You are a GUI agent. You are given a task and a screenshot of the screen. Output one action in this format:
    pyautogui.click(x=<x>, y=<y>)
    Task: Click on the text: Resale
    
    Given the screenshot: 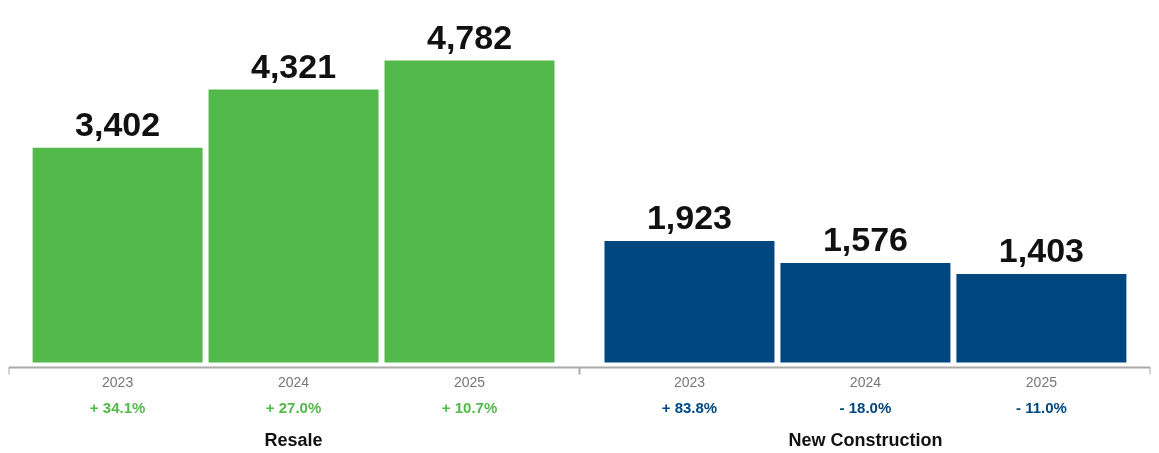 What is the action you would take?
    pyautogui.click(x=293, y=439)
    